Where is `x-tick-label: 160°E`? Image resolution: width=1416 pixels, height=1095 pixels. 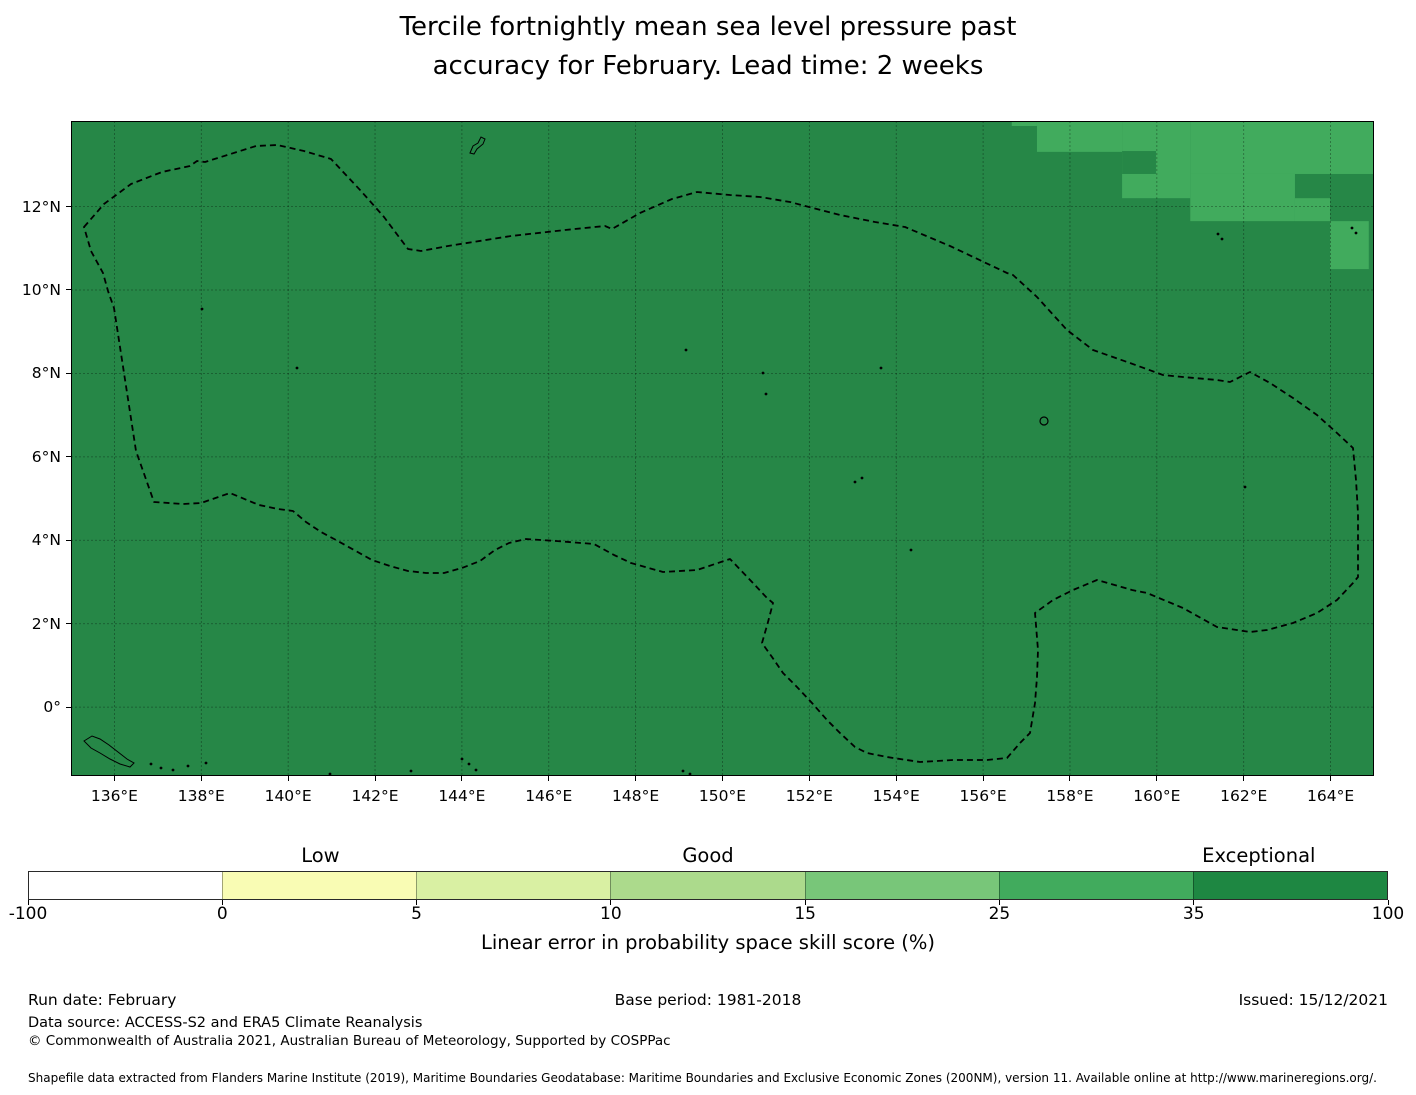 x-tick-label: 160°E is located at coordinates (1157, 796).